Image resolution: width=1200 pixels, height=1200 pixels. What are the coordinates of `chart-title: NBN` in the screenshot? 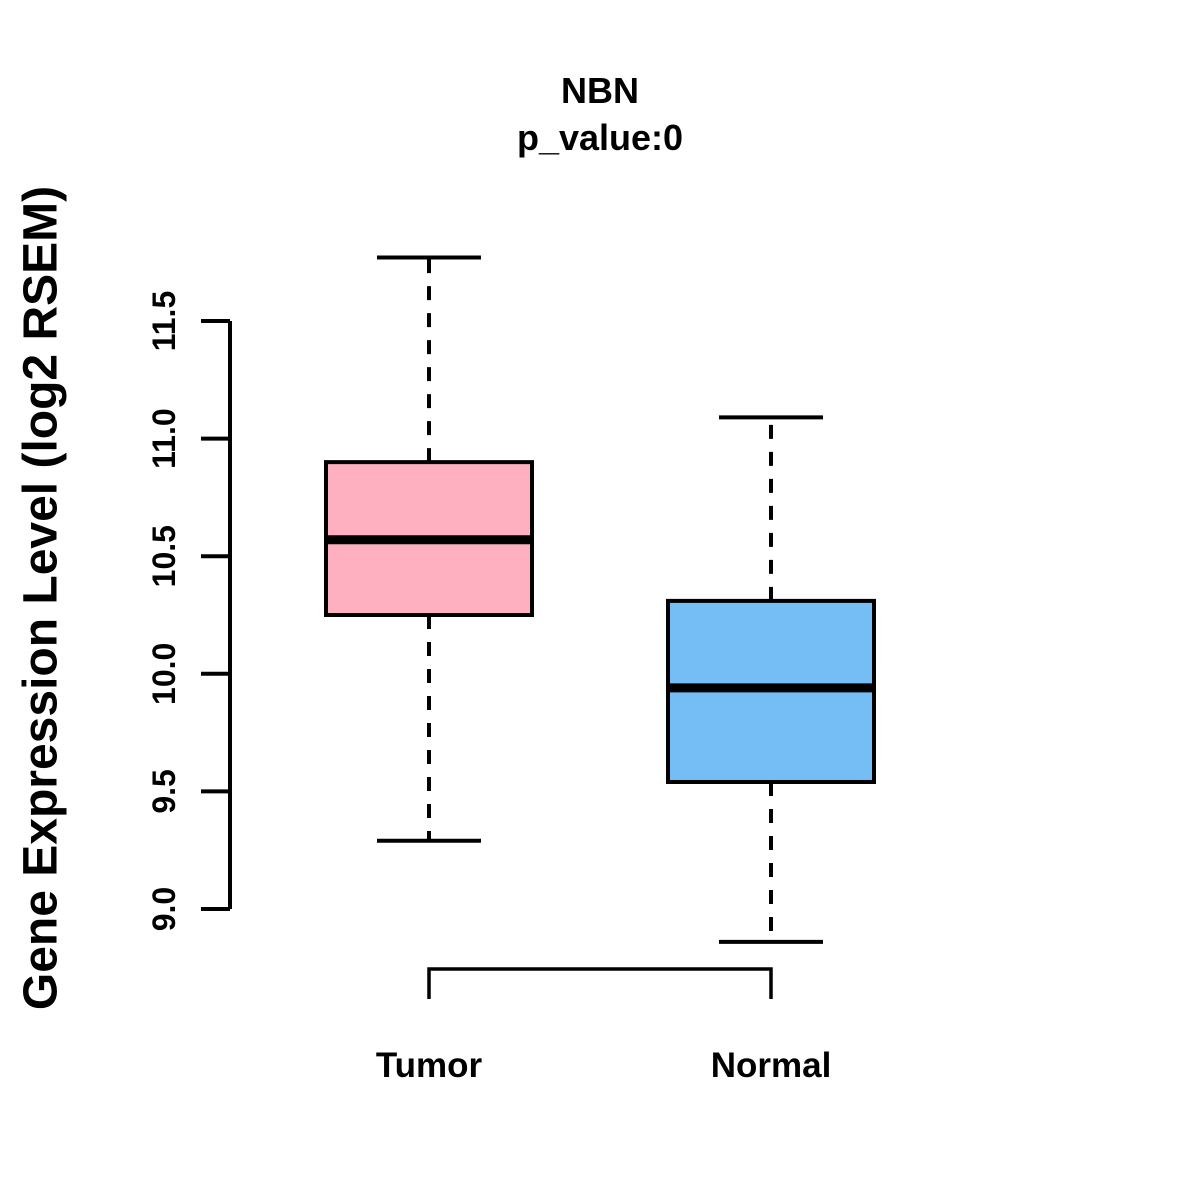 It's located at (600, 90).